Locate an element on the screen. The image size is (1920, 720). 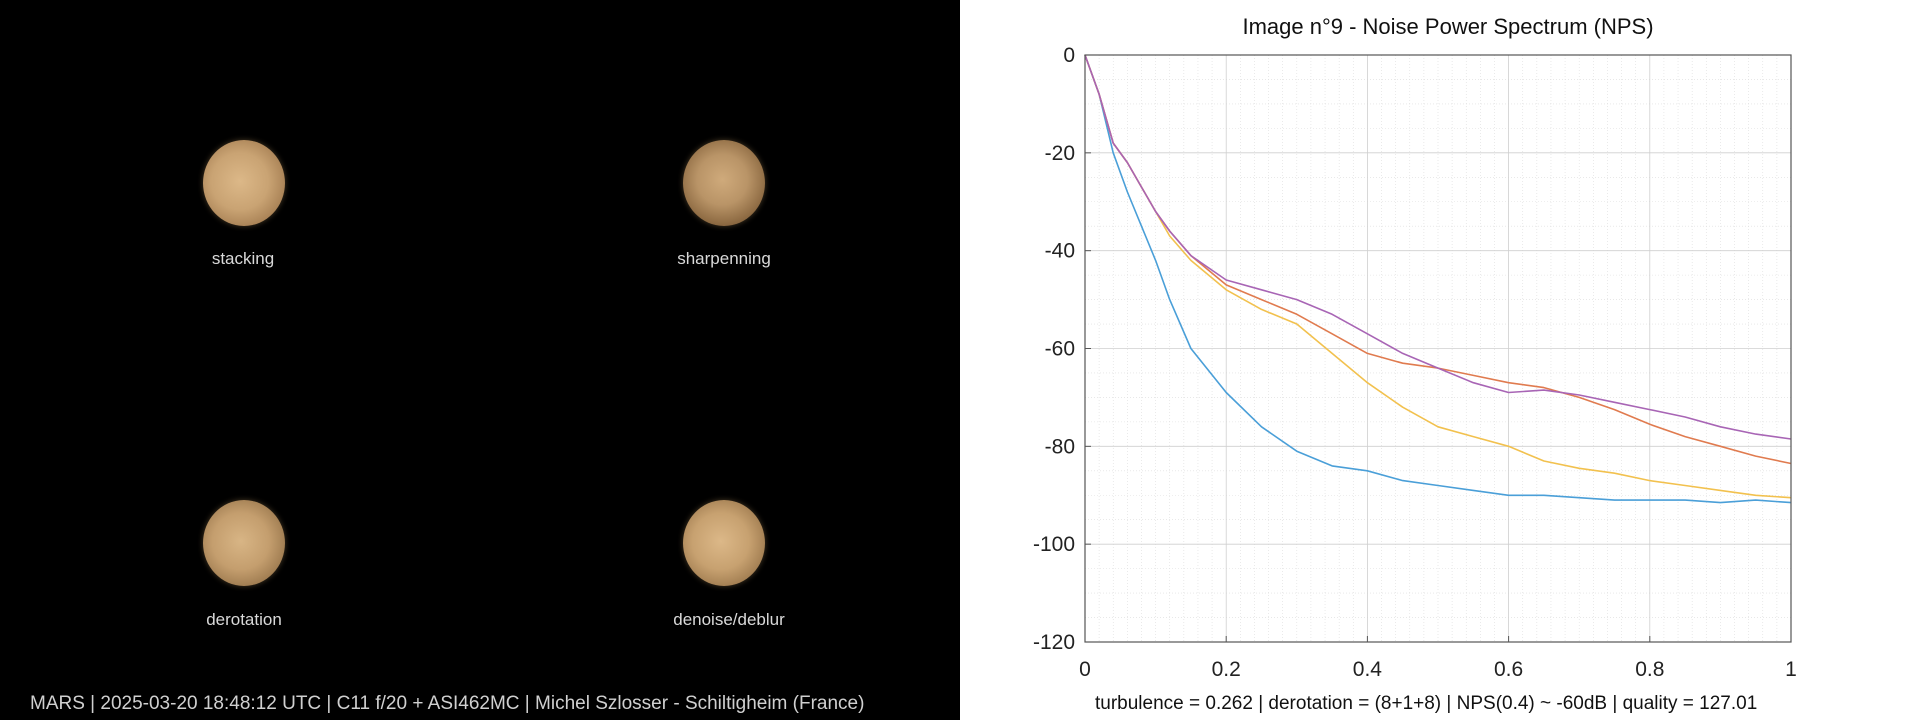
x-tick-label: 0.2 is located at coordinates (1226, 669).